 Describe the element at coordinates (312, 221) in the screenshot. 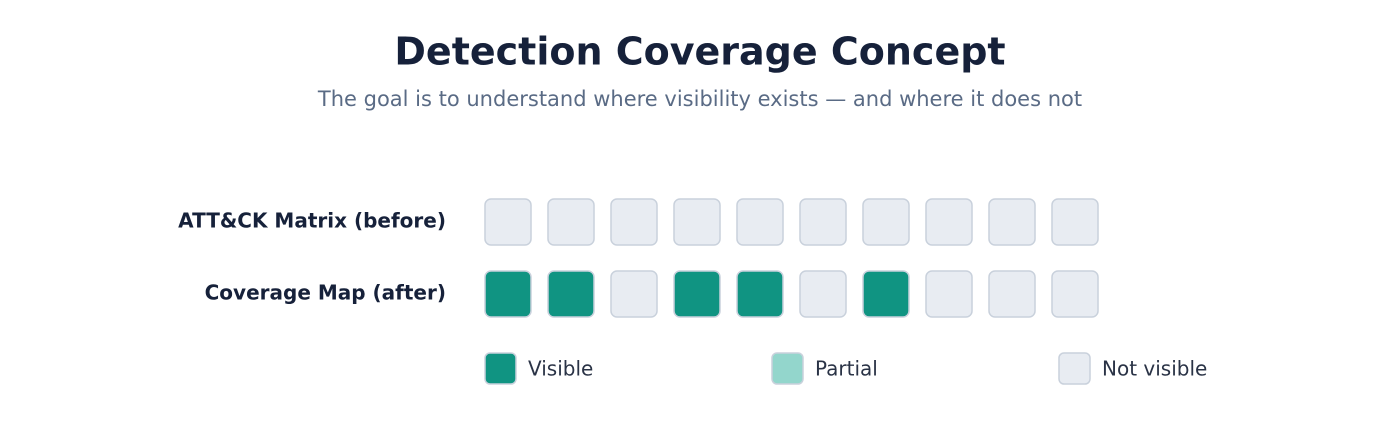

I see `row-label: ATT&CK Matrix (before)` at that location.